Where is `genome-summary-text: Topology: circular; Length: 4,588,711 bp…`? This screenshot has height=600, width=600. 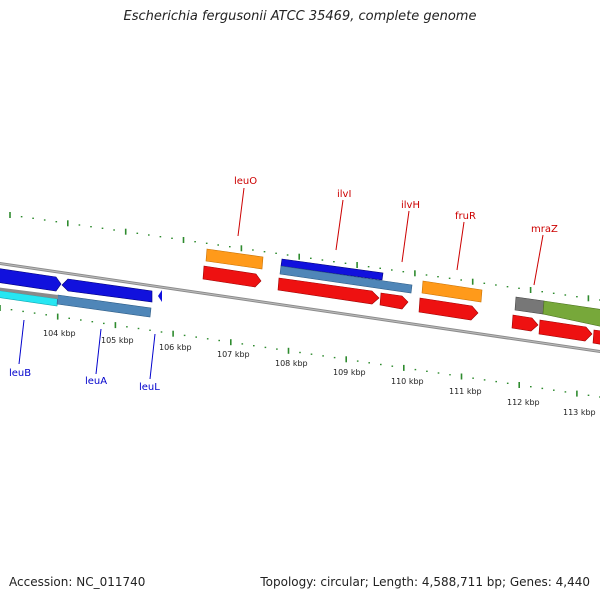
genome-summary-text: Topology: circular; Length: 4,588,711 bp… is located at coordinates (425, 582).